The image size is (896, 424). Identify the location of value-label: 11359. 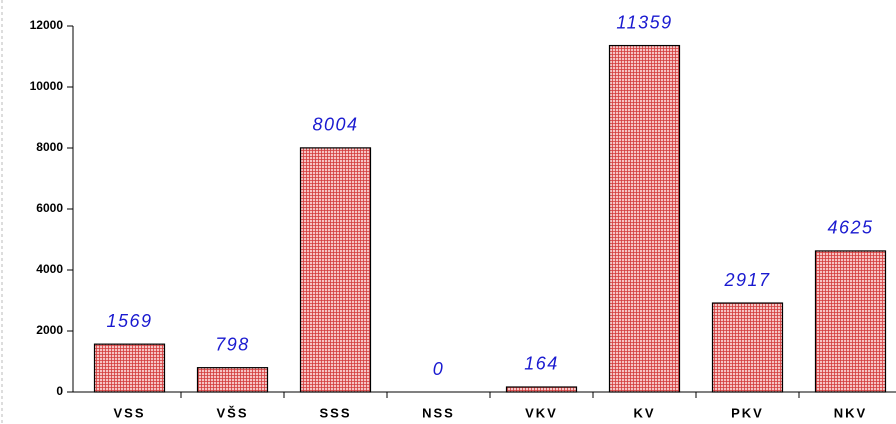
(644, 22).